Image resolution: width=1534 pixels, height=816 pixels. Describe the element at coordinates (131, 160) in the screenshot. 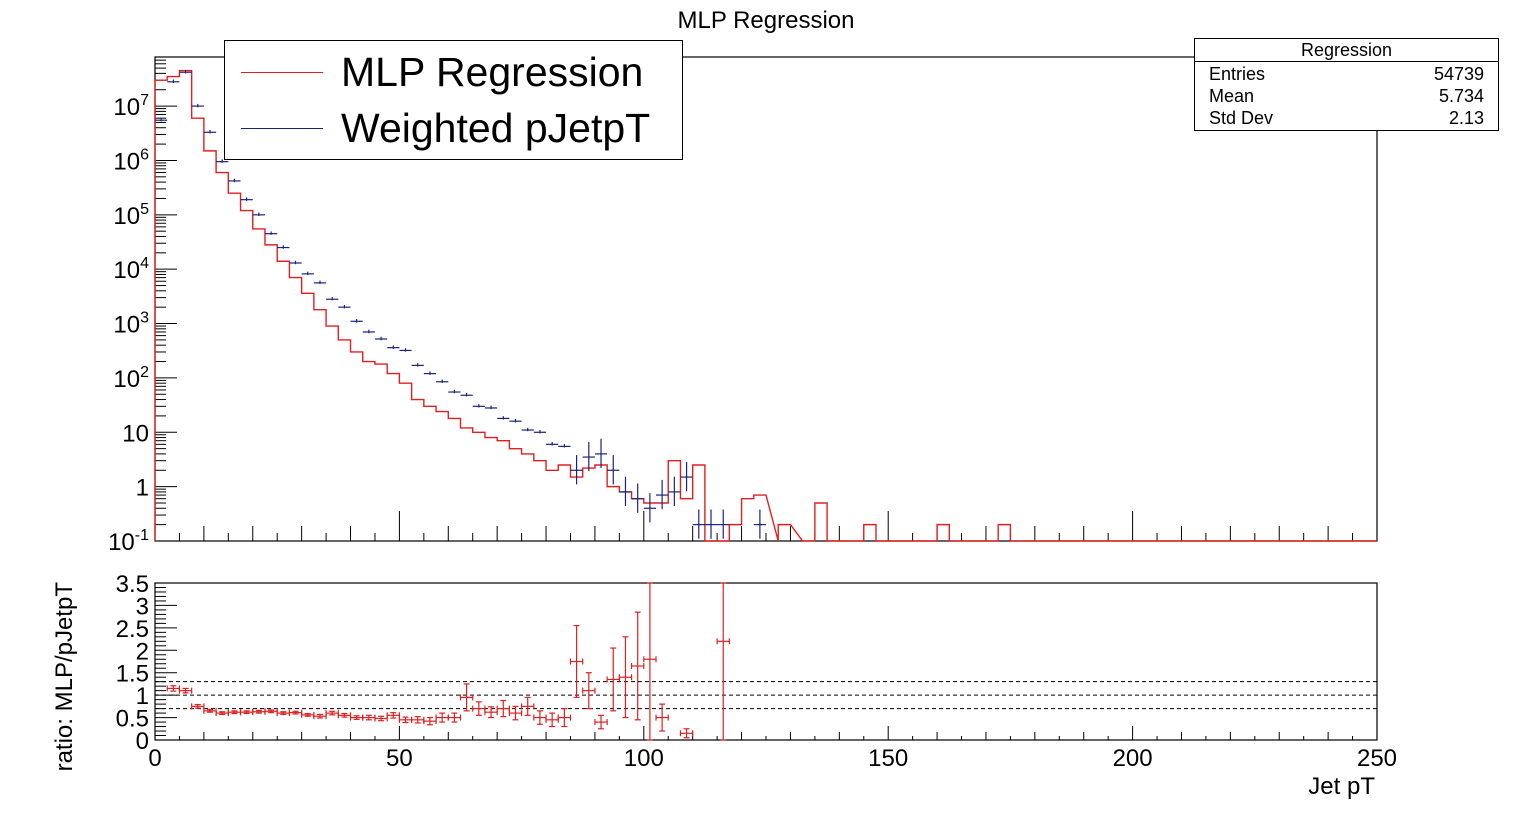

I see `y-tick-label: 10⁶` at that location.